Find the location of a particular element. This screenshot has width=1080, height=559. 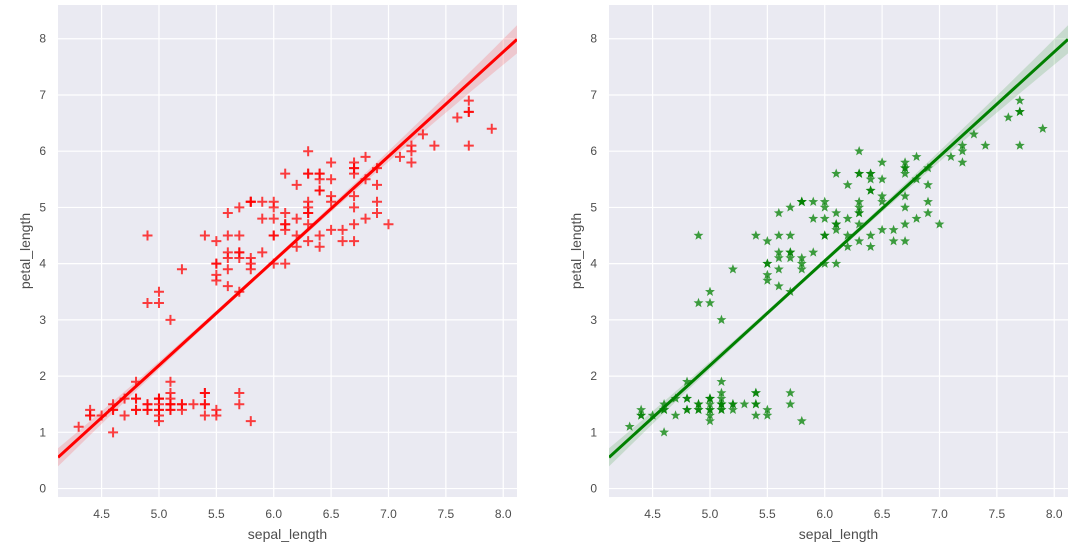

x-tick-label: 5.5 is located at coordinates (216, 514).